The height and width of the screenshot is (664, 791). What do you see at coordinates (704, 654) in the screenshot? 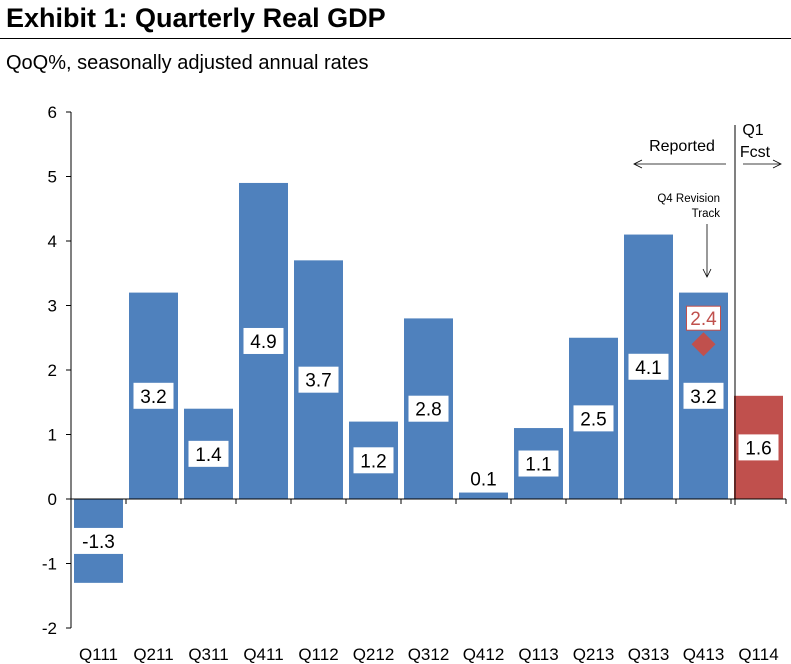
I see `x-tick-label: Q413` at bounding box center [704, 654].